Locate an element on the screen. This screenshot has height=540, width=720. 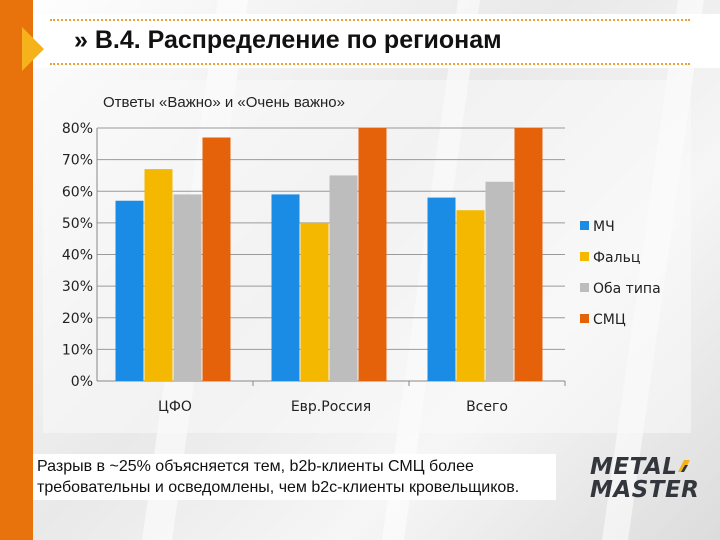
logo-mark-icon is located at coordinates (684, 466).